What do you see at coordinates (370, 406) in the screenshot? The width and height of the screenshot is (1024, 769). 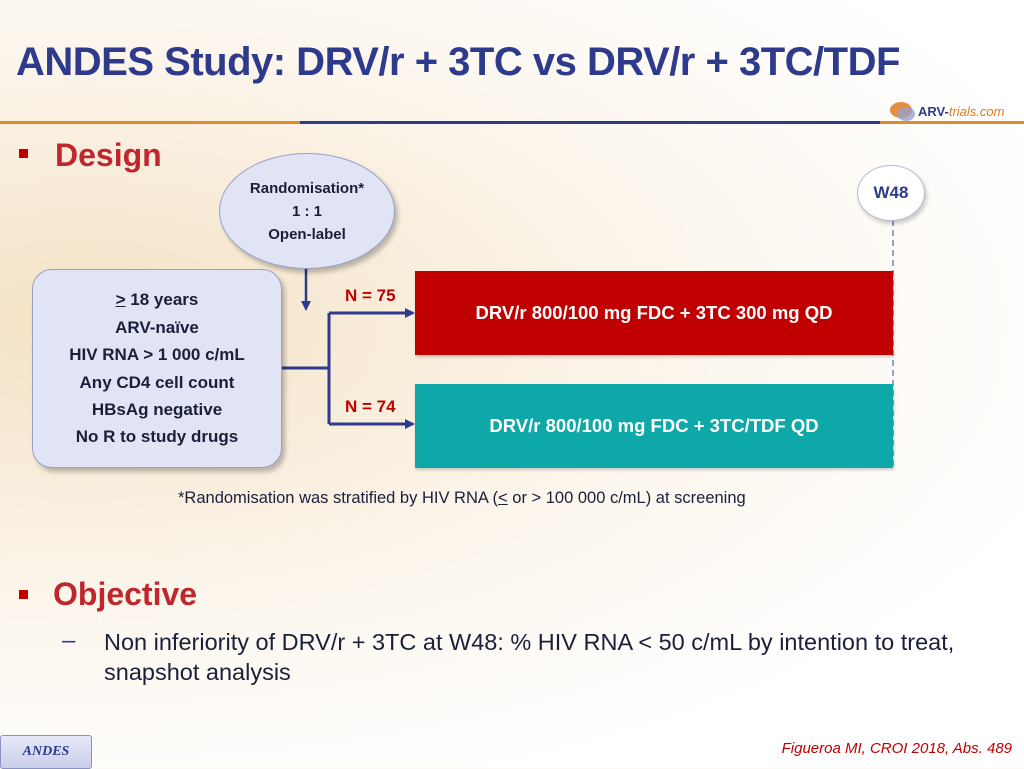 I see `arm2-n-label: N = 74` at bounding box center [370, 406].